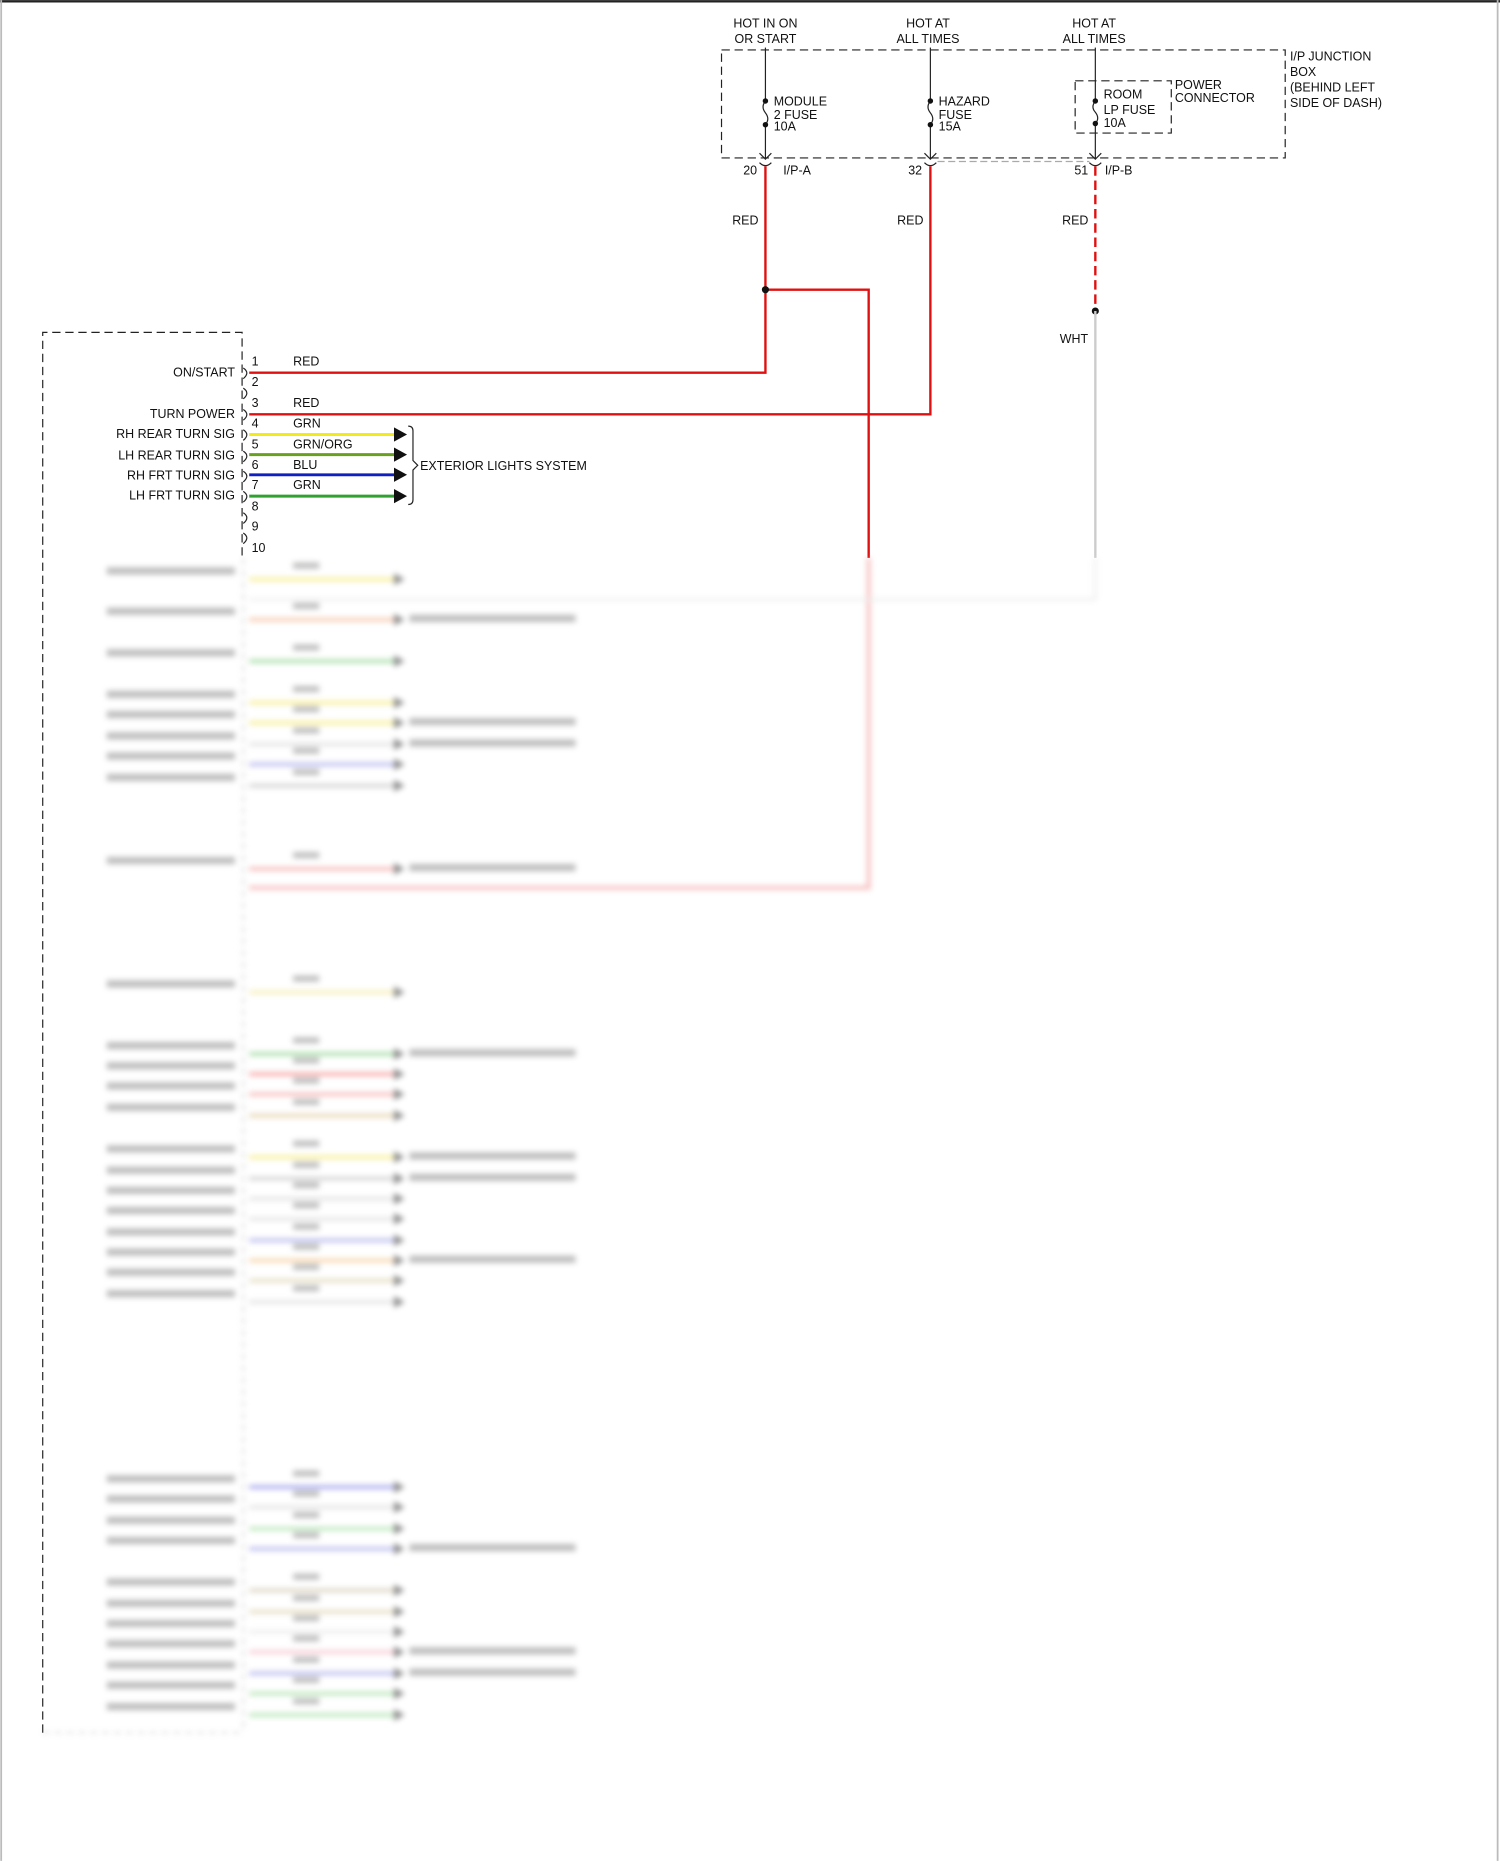  Describe the element at coordinates (176, 455) in the screenshot. I see `circuit-label: LH REAR TURN SIG` at that location.